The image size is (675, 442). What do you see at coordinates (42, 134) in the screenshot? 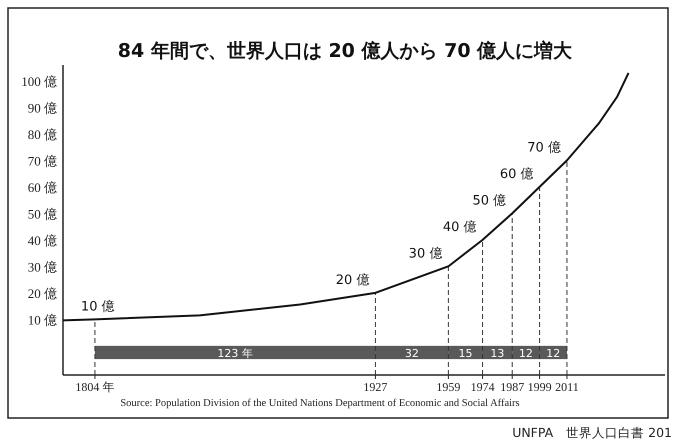
I see `y-tick-label: 80 億` at bounding box center [42, 134].